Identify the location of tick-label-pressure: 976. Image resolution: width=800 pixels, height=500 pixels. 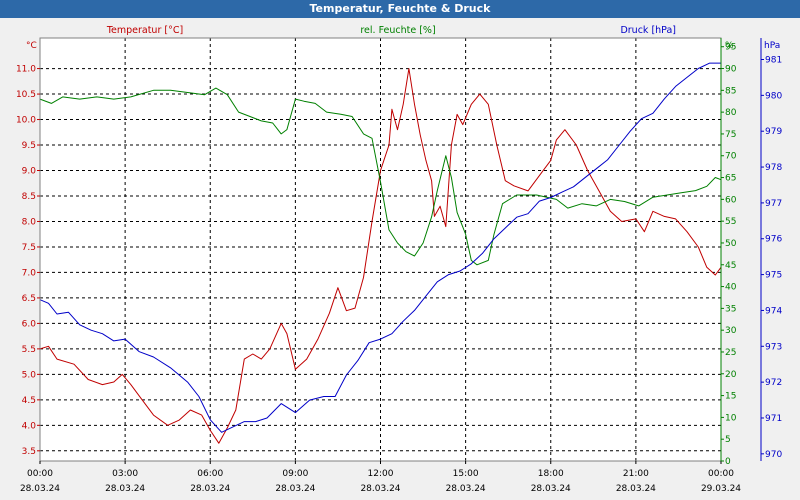
(773, 240).